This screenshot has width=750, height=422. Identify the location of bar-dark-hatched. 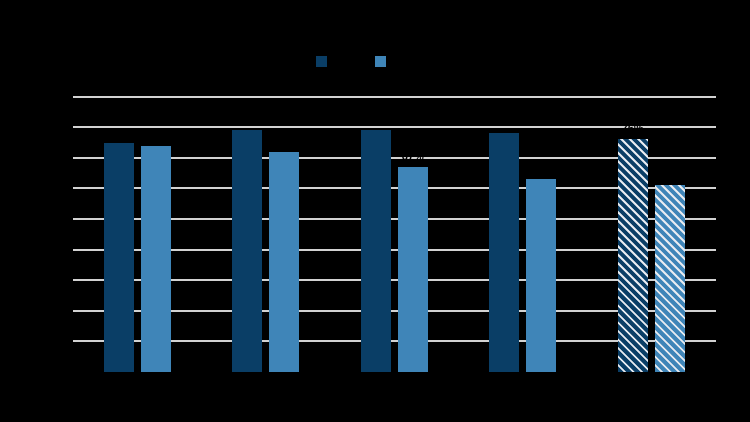
(632, 255).